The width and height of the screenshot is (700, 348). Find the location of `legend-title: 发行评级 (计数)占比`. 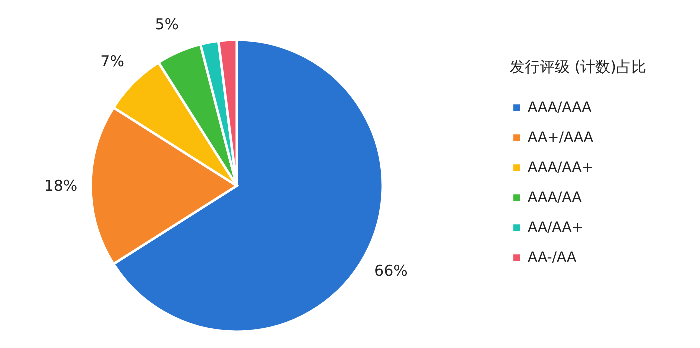

legend-title: 发行评级 (计数)占比 is located at coordinates (578, 67).